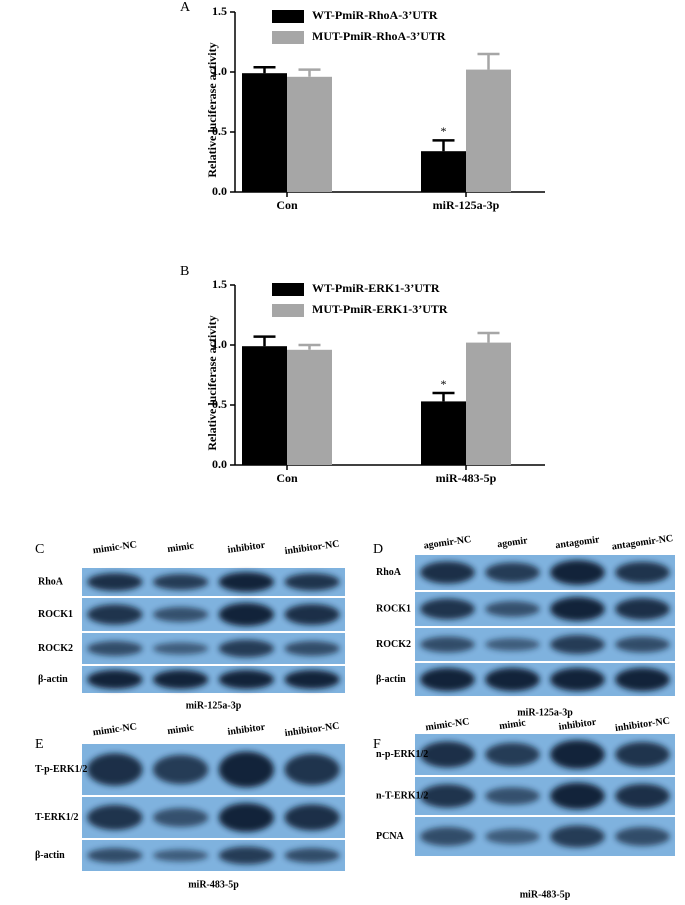 This screenshot has width=685, height=905. I want to click on panel-label: C, so click(39, 549).